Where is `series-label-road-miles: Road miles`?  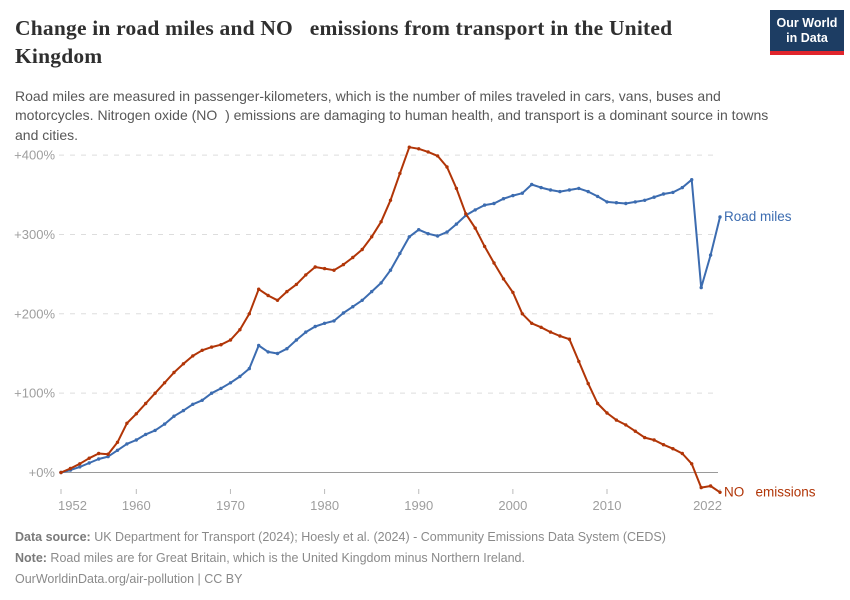
series-label-road-miles: Road miles is located at coordinates (758, 216).